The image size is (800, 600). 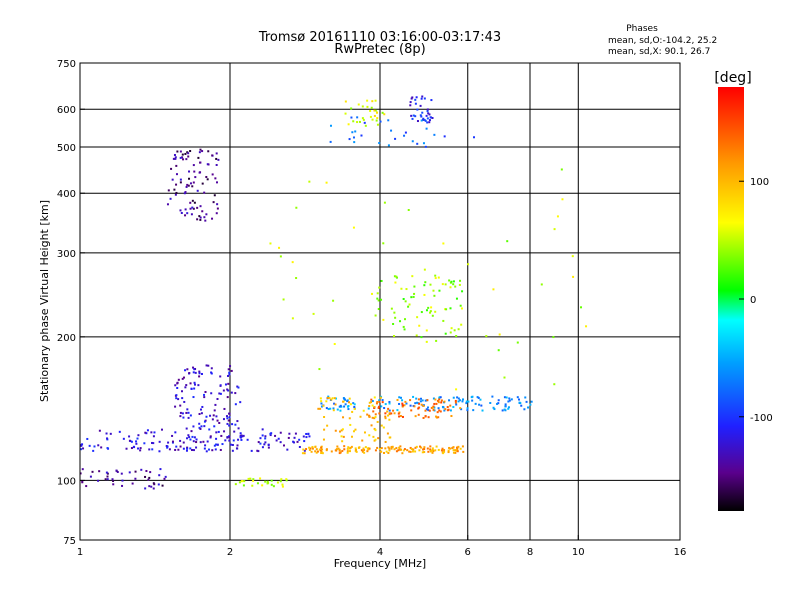 I want to click on chart-subtitle: RwPretec (8p), so click(x=379, y=49).